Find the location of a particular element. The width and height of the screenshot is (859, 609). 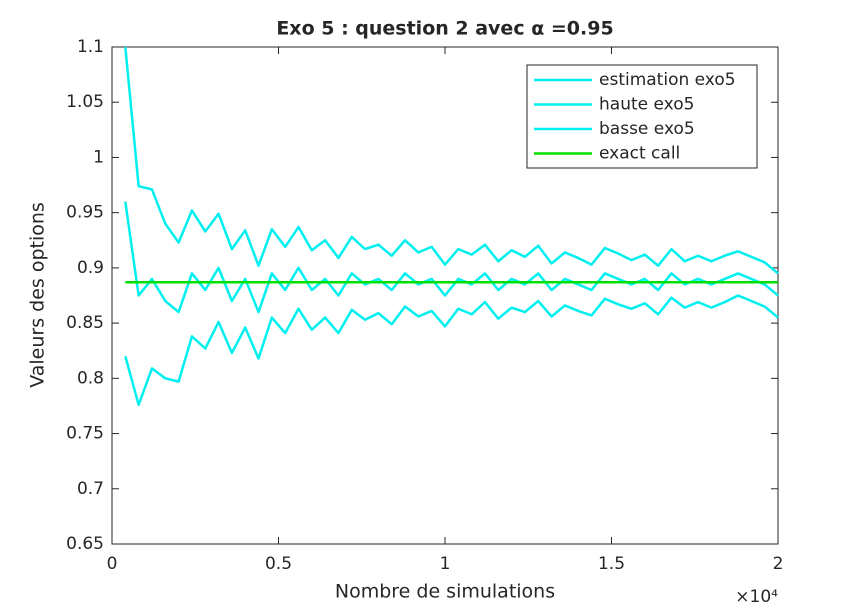

legend-label: estimation exo5 is located at coordinates (667, 80).